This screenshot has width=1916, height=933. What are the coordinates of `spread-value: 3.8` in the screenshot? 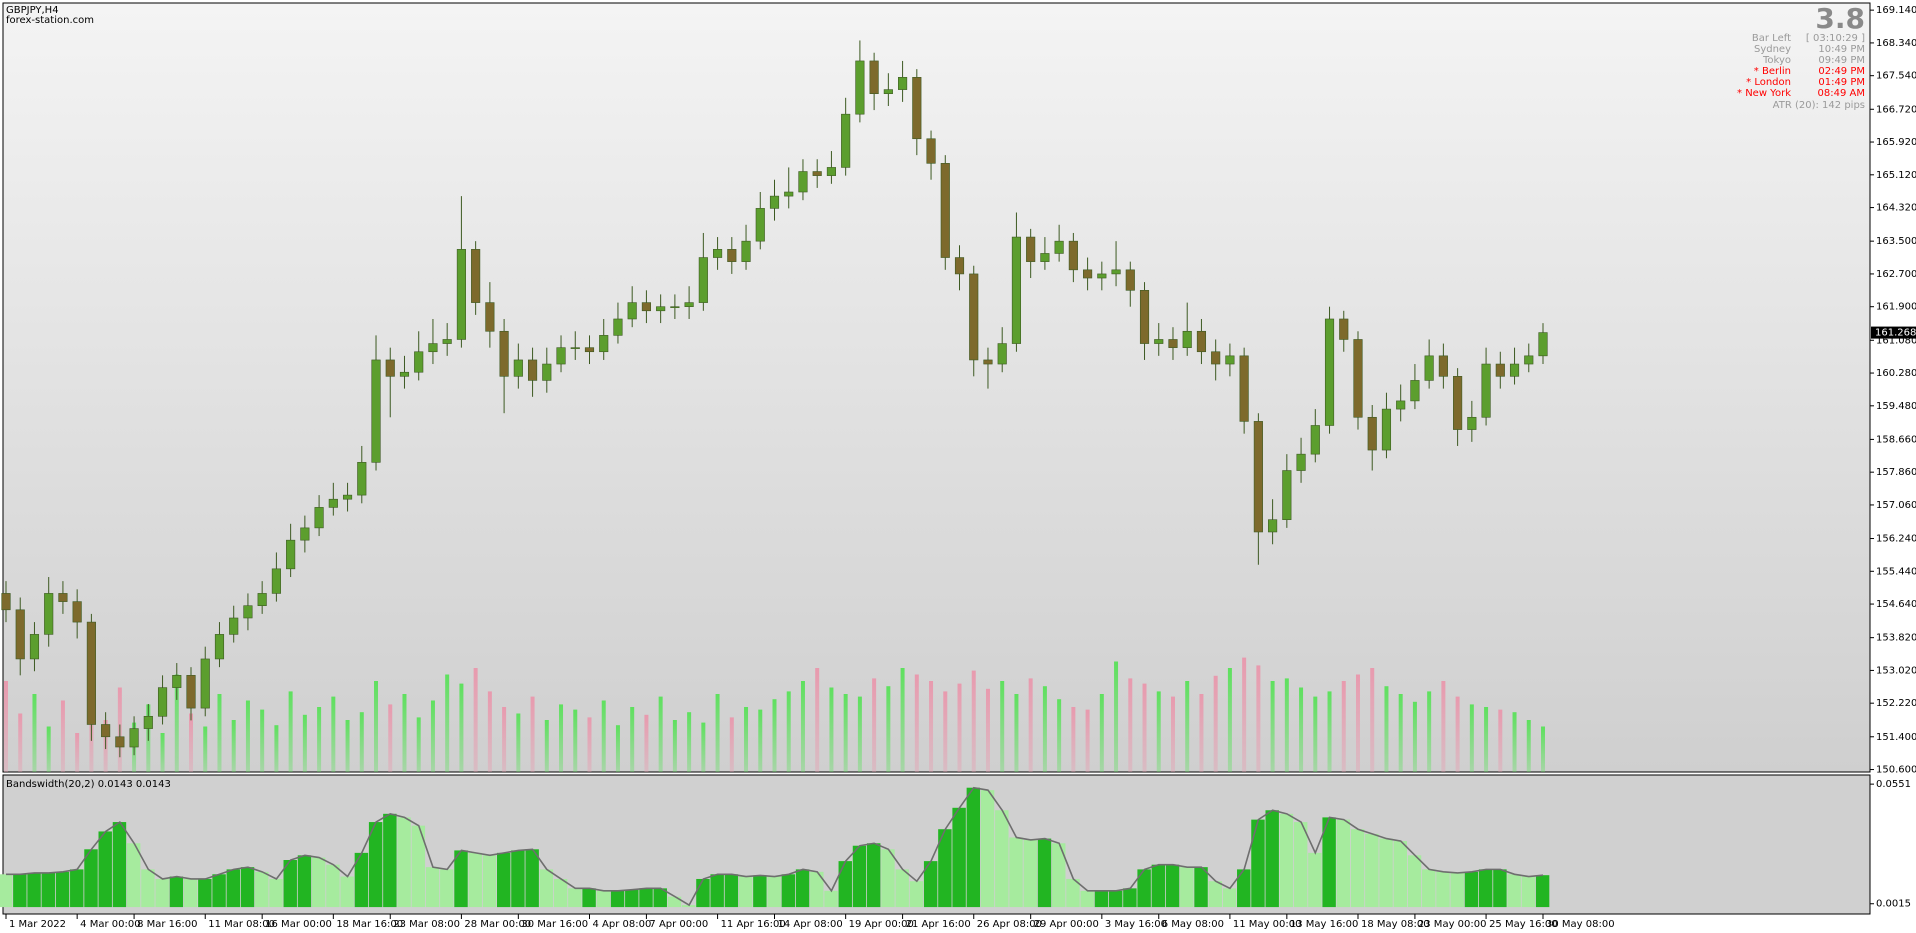 It's located at (1840, 18).